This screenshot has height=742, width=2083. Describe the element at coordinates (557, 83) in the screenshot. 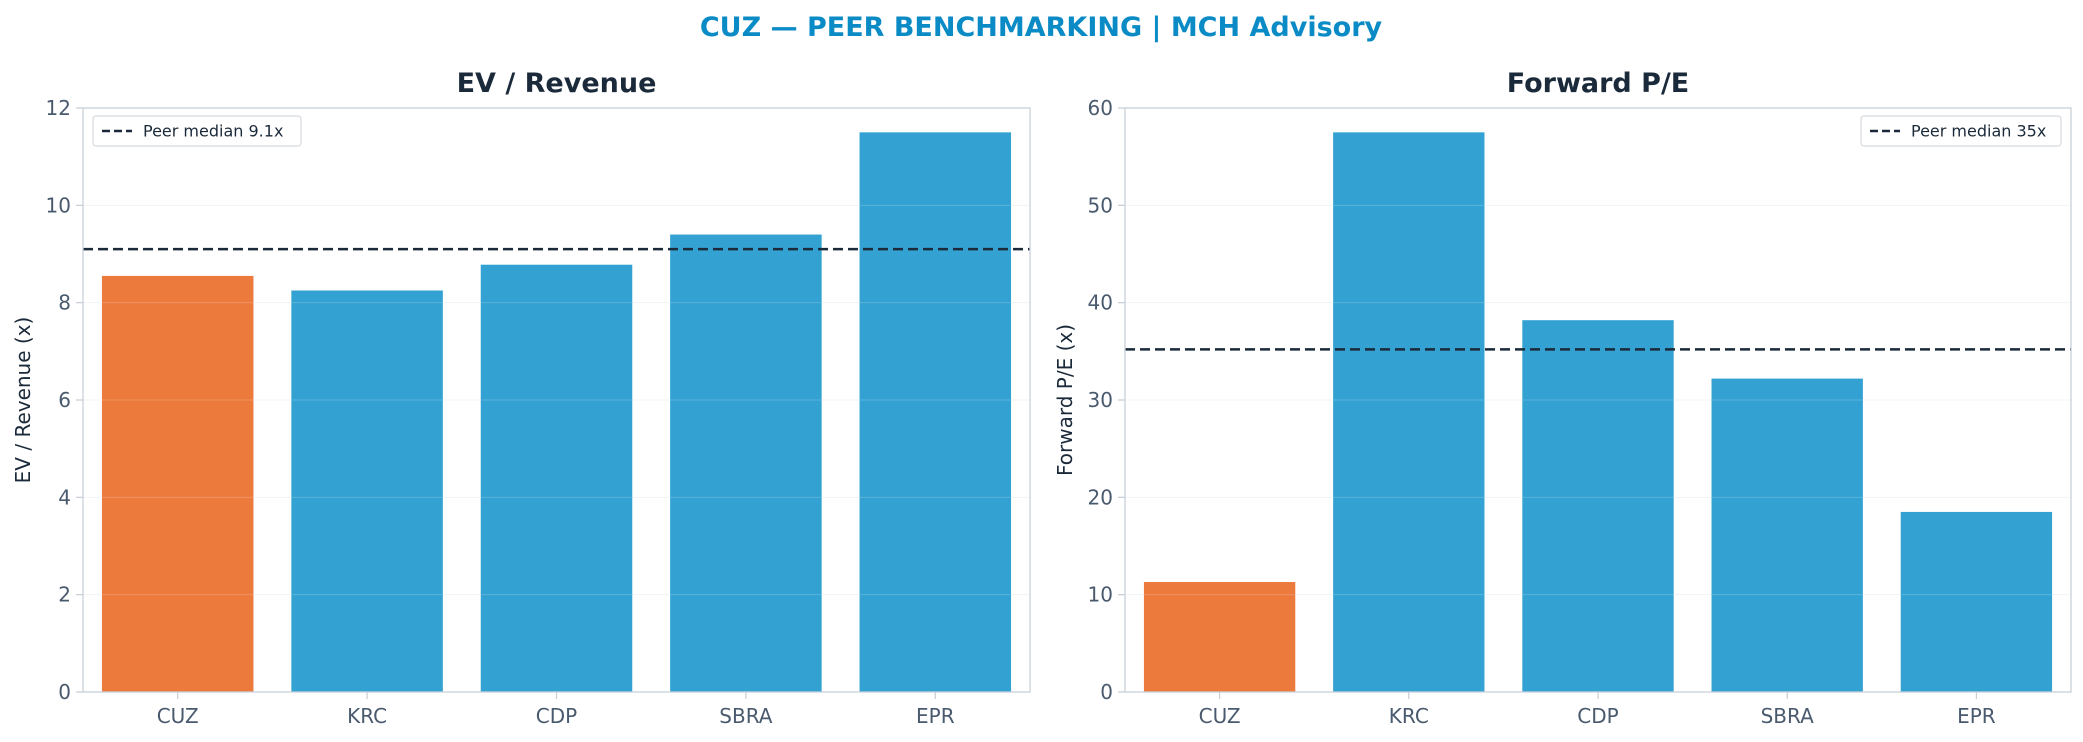

I see `panel-title: EV / Revenue` at that location.